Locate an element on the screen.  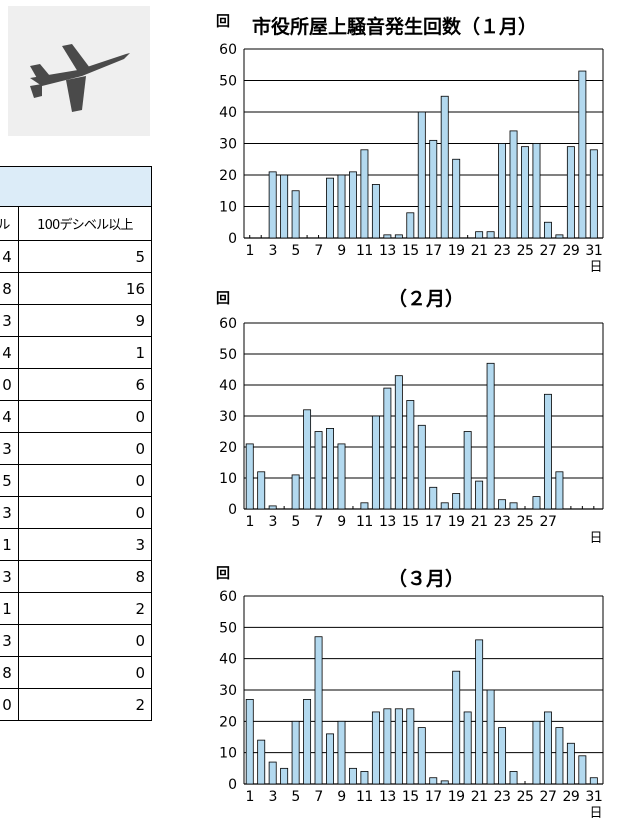
x-tick-label: 31 is located at coordinates (593, 797).